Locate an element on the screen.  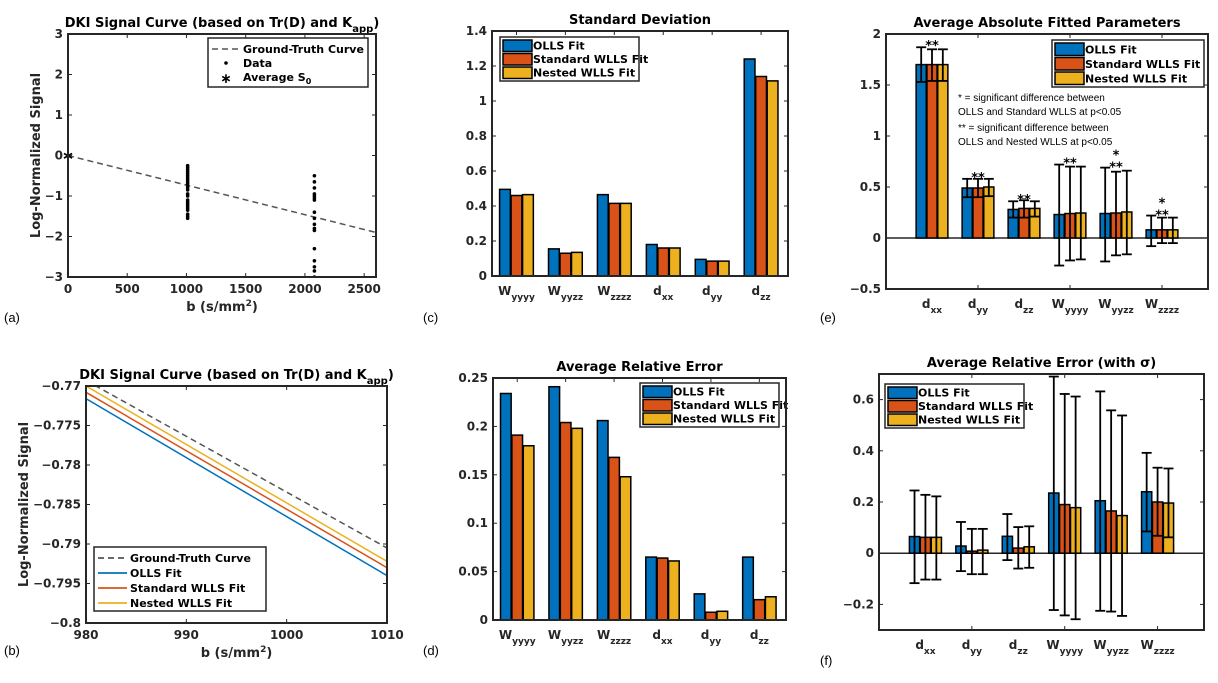
y-tick-label: −0.8 is located at coordinates (65, 623).